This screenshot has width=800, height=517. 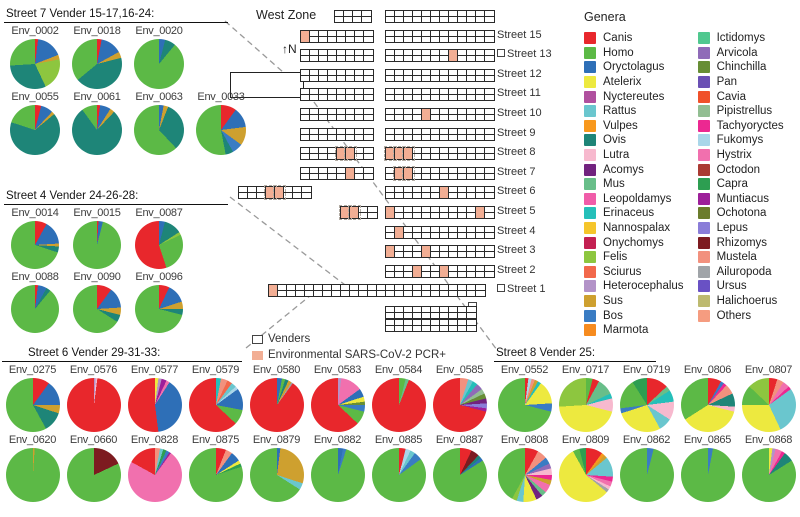 I want to click on street-label: Street 11, so click(x=519, y=93).